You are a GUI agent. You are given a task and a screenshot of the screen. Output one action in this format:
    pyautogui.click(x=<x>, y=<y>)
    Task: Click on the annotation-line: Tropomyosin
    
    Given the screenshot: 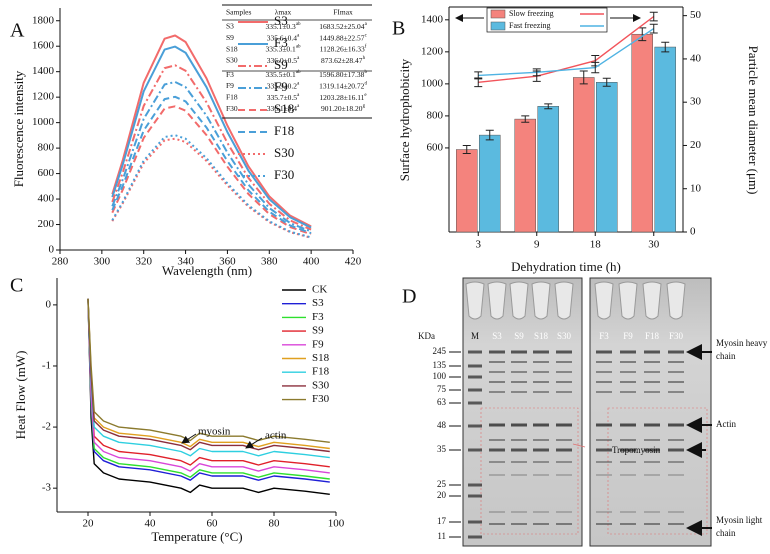 What is the action you would take?
    pyautogui.click(x=636, y=450)
    